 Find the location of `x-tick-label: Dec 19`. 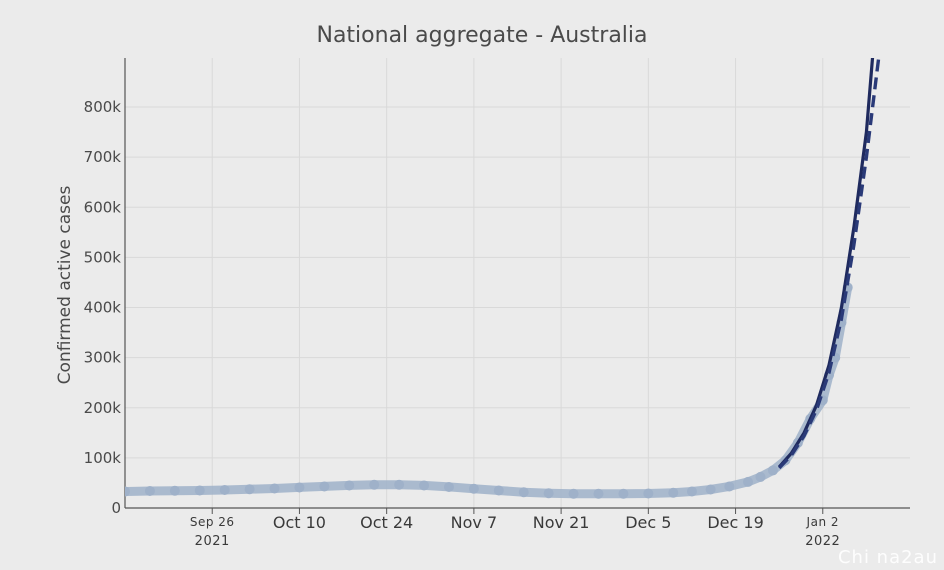

x-tick-label: Dec 19 is located at coordinates (735, 522).